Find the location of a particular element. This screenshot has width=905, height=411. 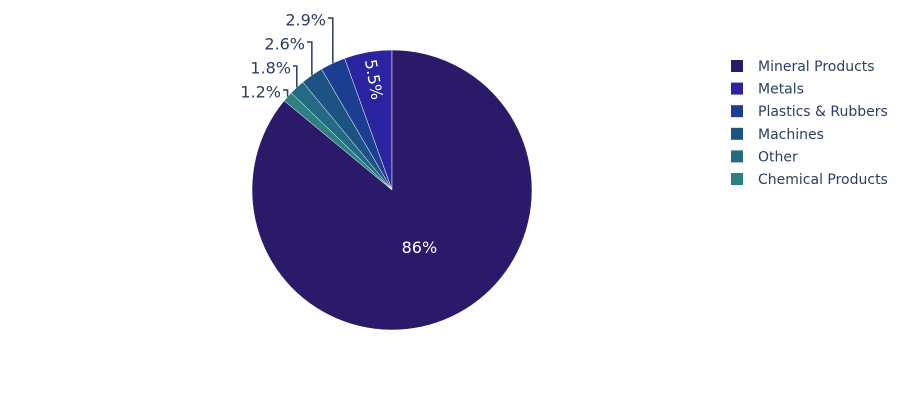

slice-label: 2.9% is located at coordinates (305, 20).